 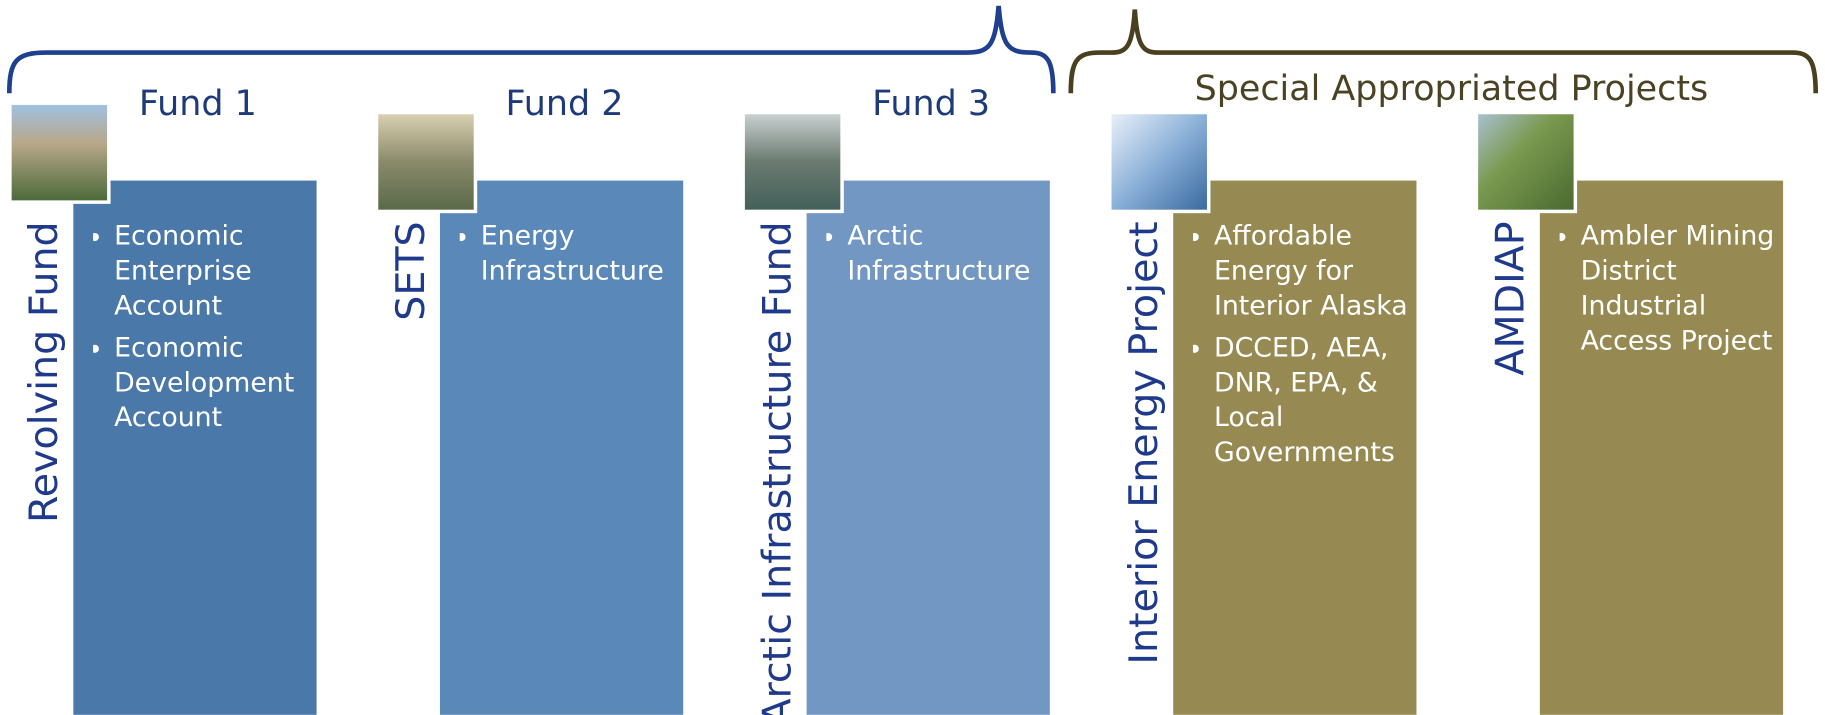 What do you see at coordinates (931, 104) in the screenshot?
I see `column-heading: Fund 3` at bounding box center [931, 104].